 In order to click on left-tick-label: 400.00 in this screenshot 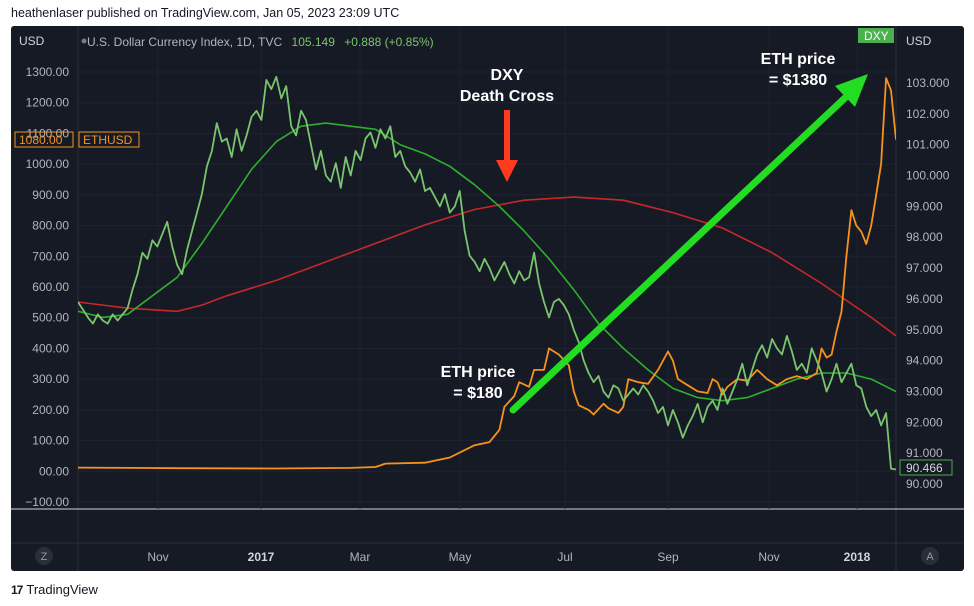, I will do `click(50, 348)`.